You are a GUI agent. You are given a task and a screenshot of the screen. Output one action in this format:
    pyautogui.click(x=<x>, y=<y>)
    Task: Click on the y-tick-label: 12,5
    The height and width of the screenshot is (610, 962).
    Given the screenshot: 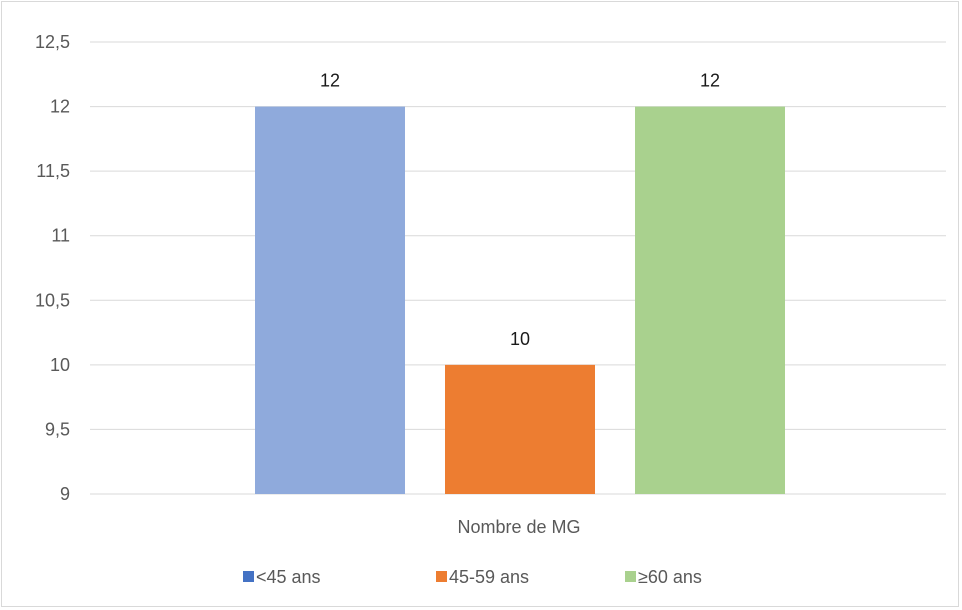 What is the action you would take?
    pyautogui.click(x=52, y=42)
    